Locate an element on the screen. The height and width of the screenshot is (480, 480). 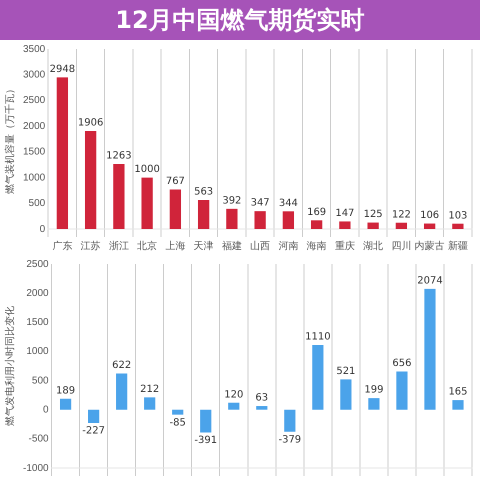
y-tick-label: 3500 is located at coordinates (34, 49).